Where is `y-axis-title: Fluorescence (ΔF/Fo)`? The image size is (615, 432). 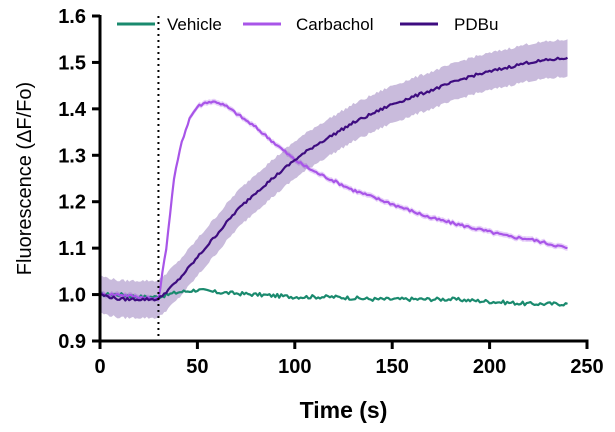
y-axis-title: Fluorescence (ΔF/Fo) is located at coordinates (25, 178).